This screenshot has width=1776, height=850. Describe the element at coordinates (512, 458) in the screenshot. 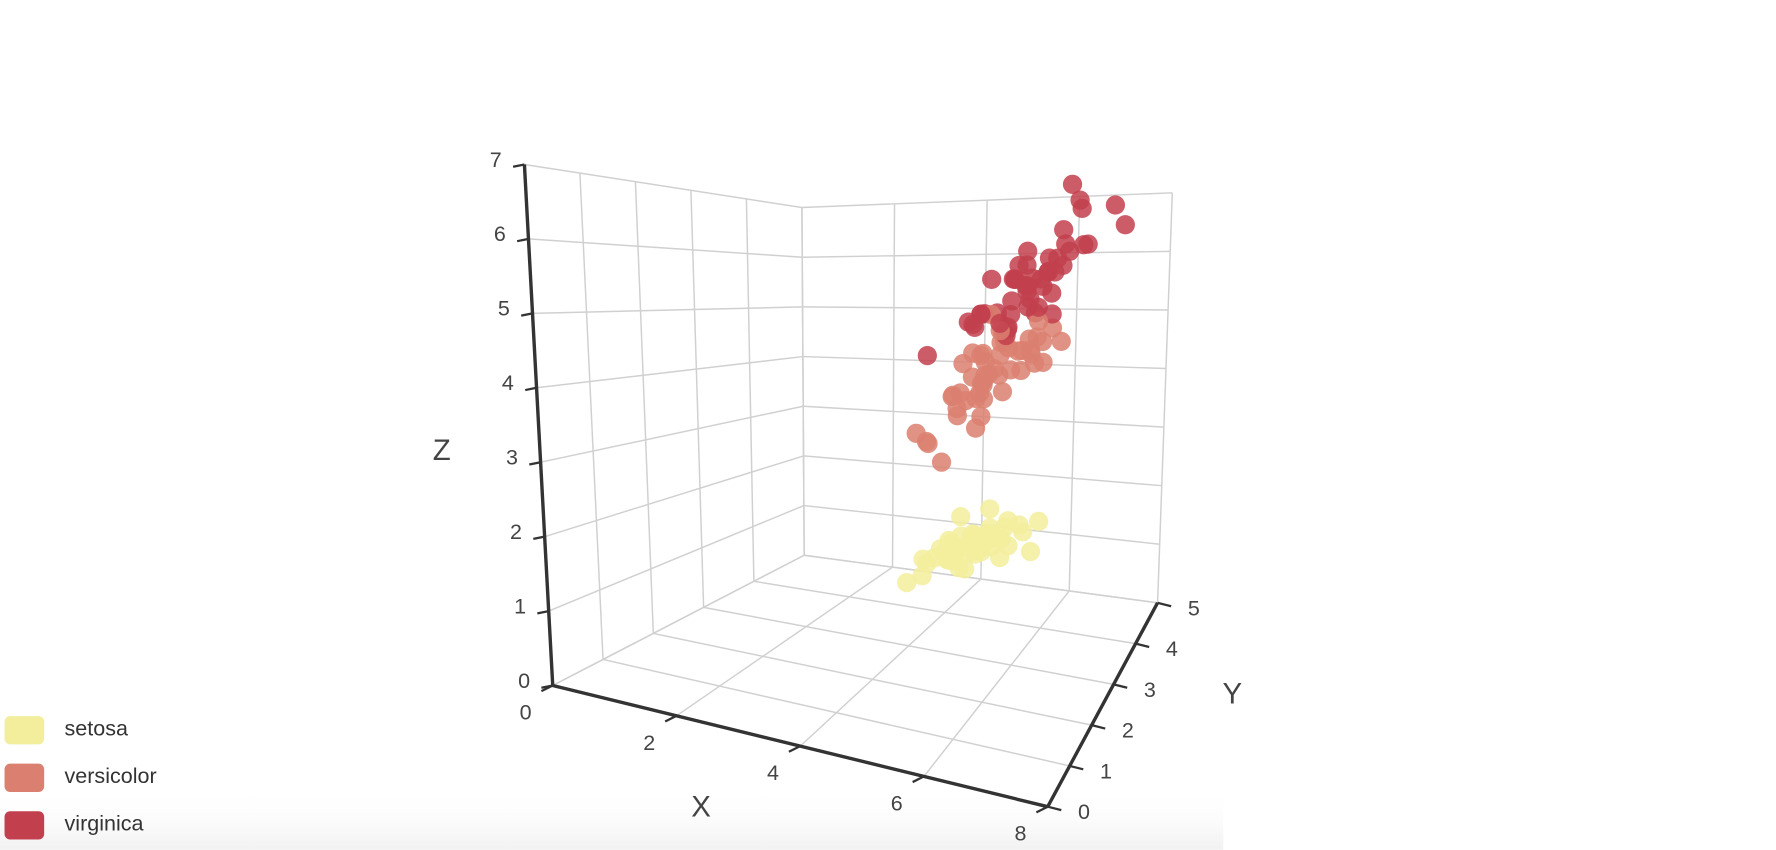

I see `z-tick-label: 3` at that location.